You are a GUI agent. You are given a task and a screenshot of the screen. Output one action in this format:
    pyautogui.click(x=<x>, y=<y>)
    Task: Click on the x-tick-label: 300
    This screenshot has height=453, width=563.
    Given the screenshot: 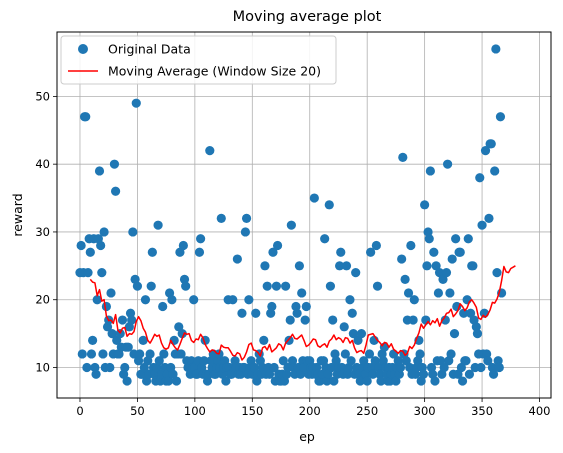 What is the action you would take?
    pyautogui.click(x=425, y=411)
    